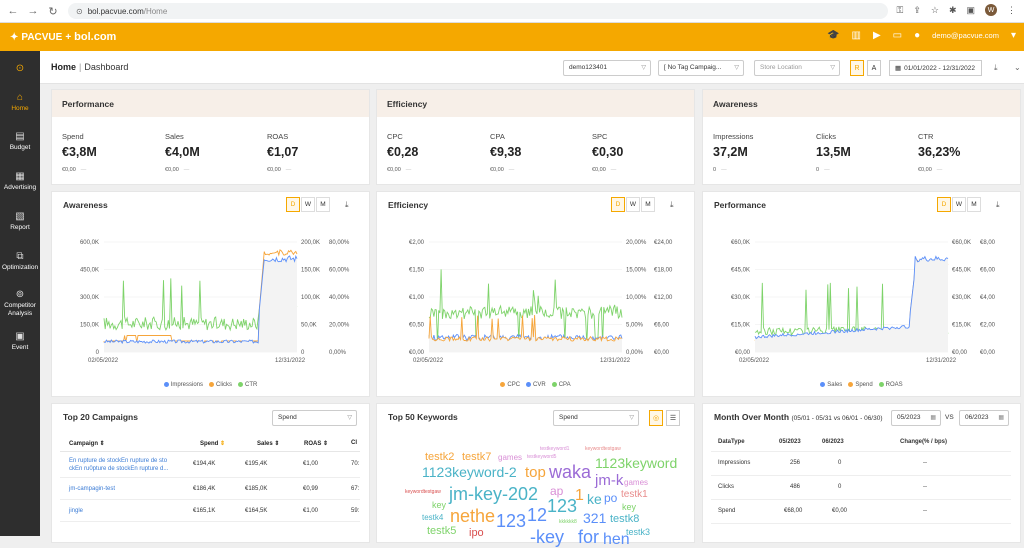  What do you see at coordinates (316, 444) in the screenshot?
I see `col-roas: ROAS ⇕` at bounding box center [316, 444].